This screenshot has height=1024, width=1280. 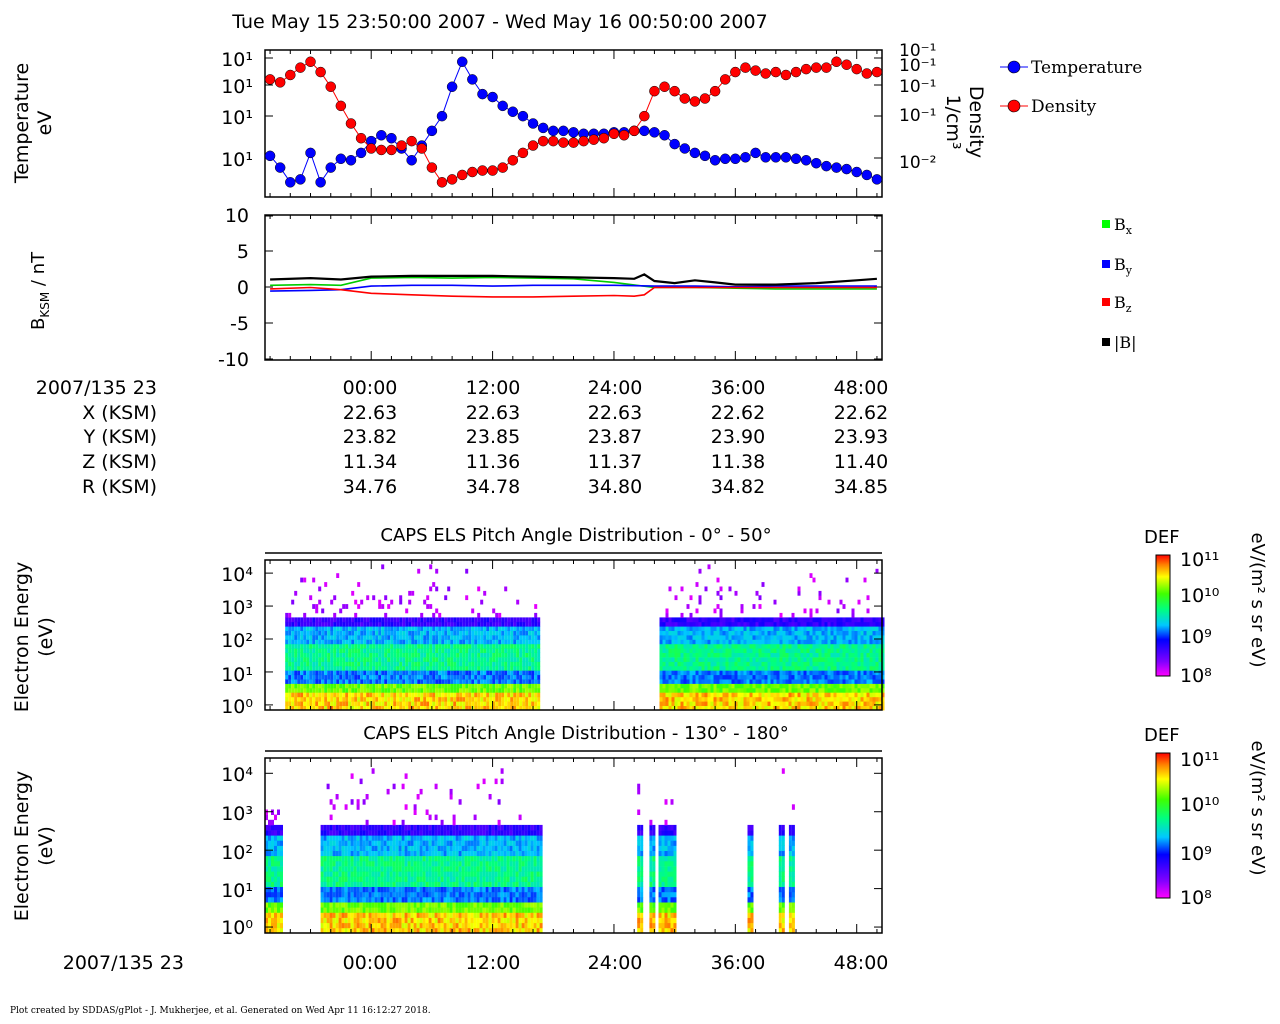 What do you see at coordinates (237, 216) in the screenshot?
I see `panel2-ytick-10: 10` at bounding box center [237, 216].